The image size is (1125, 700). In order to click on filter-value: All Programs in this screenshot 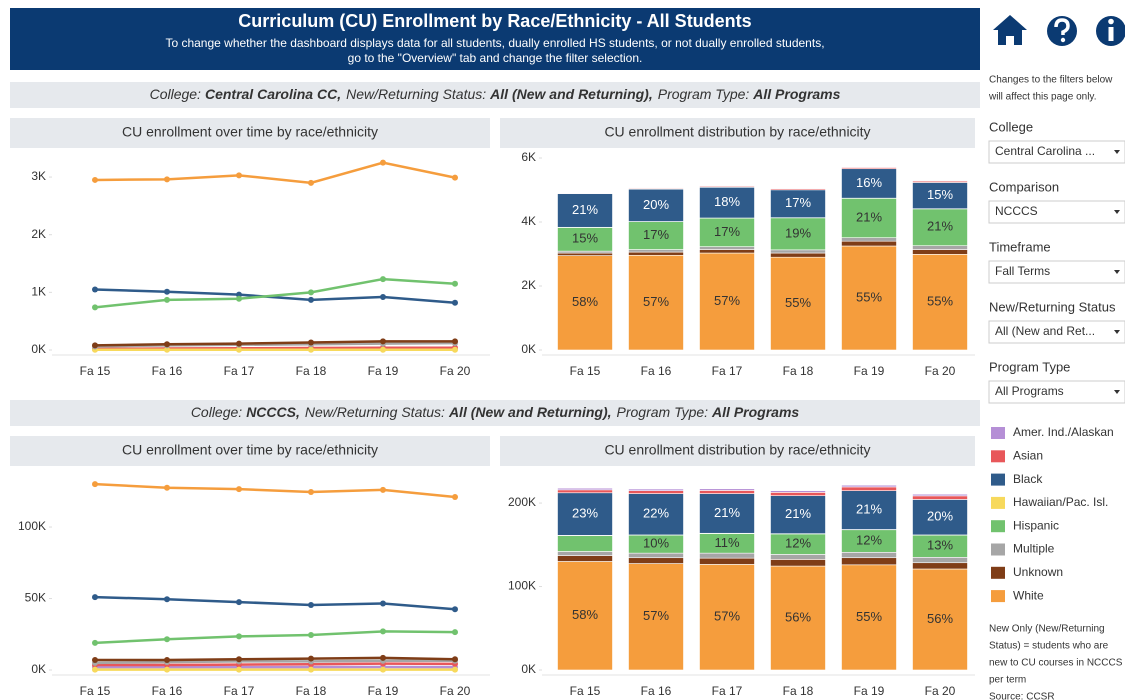, I will do `click(755, 412)`.